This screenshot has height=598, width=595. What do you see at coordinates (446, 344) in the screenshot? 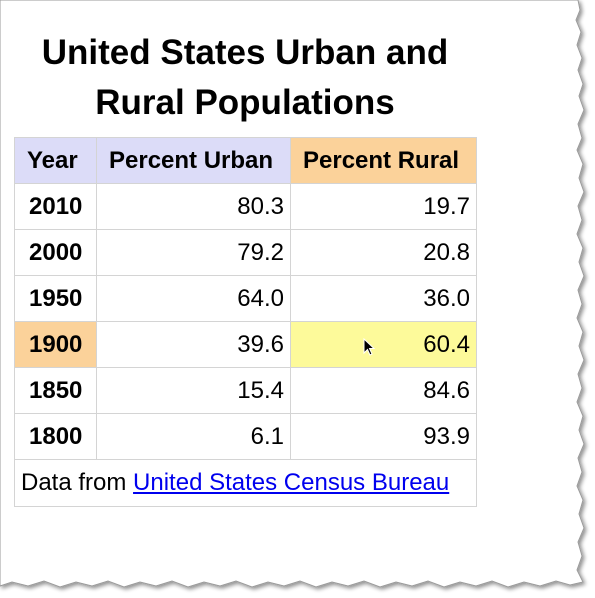
I see `rural-cell-value: 60.4` at bounding box center [446, 344].